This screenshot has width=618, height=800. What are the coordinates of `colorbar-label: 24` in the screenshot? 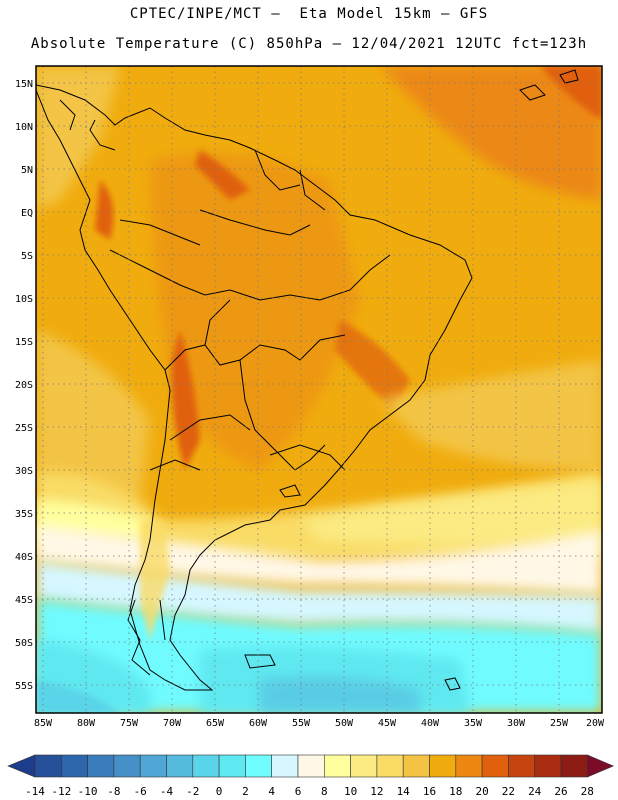 It's located at (535, 791).